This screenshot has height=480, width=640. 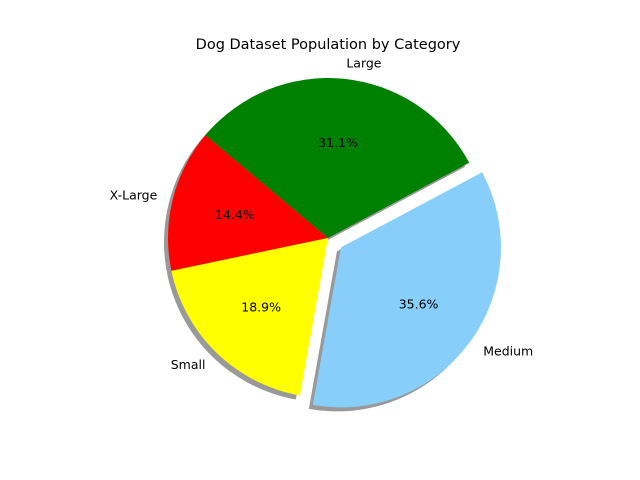 I want to click on pct-label-small: 18.9%, so click(x=261, y=306).